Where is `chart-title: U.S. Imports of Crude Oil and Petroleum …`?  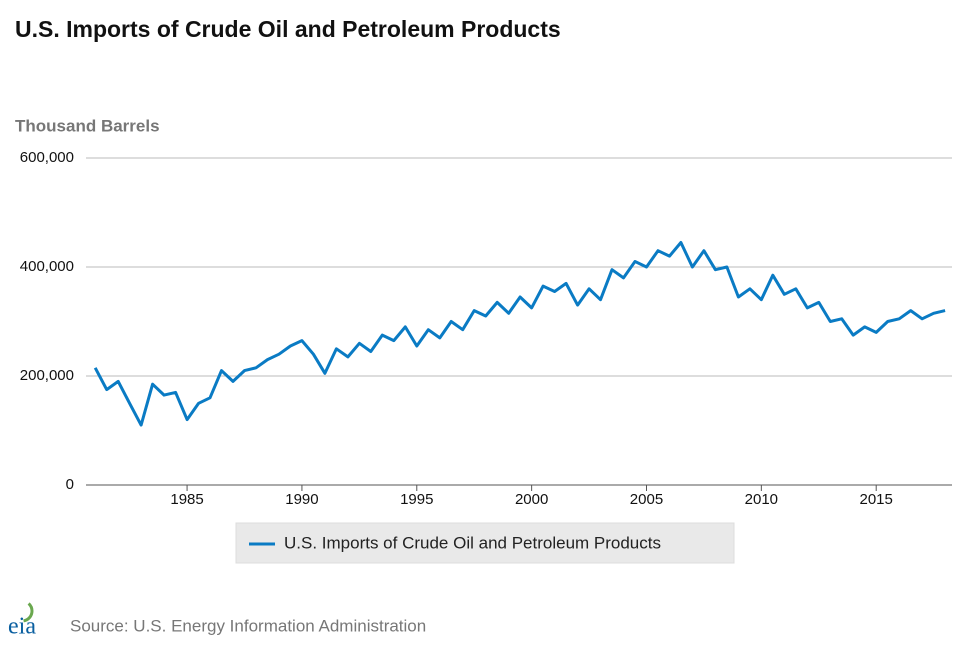 chart-title: U.S. Imports of Crude Oil and Petroleum … is located at coordinates (288, 29).